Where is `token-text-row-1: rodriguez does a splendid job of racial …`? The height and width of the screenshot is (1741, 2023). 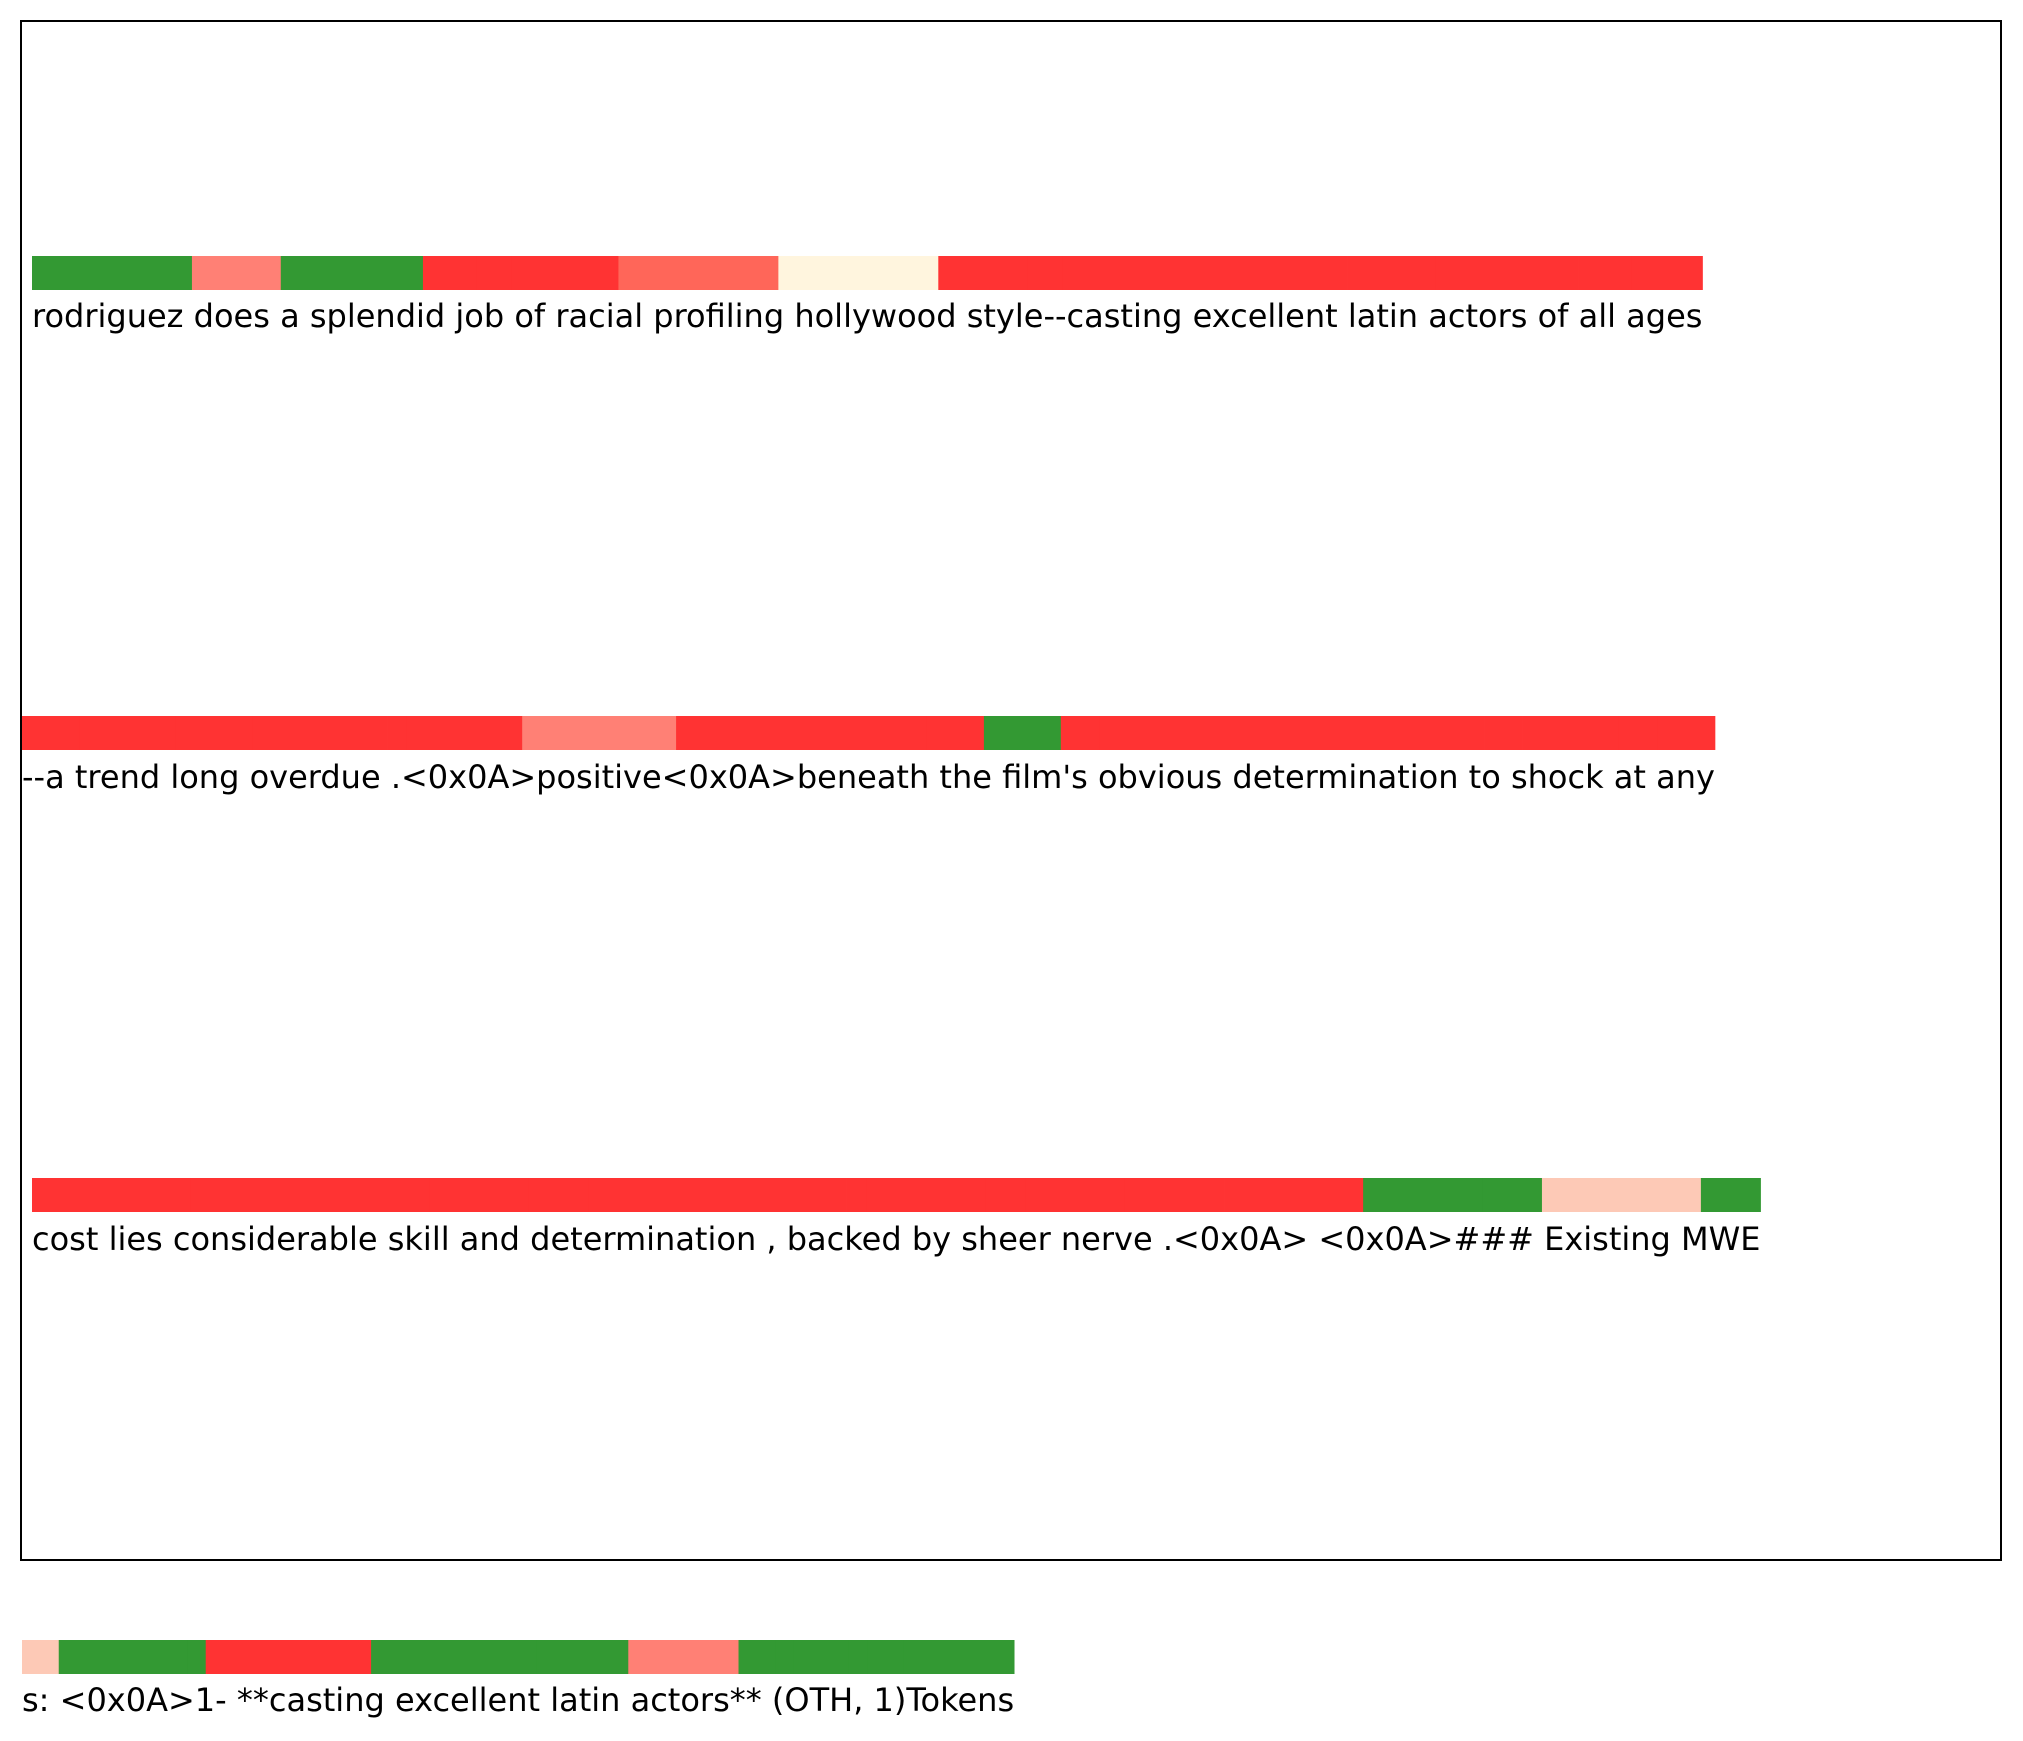
token-text-row-1: rodriguez does a splendid job of racial … is located at coordinates (867, 316).